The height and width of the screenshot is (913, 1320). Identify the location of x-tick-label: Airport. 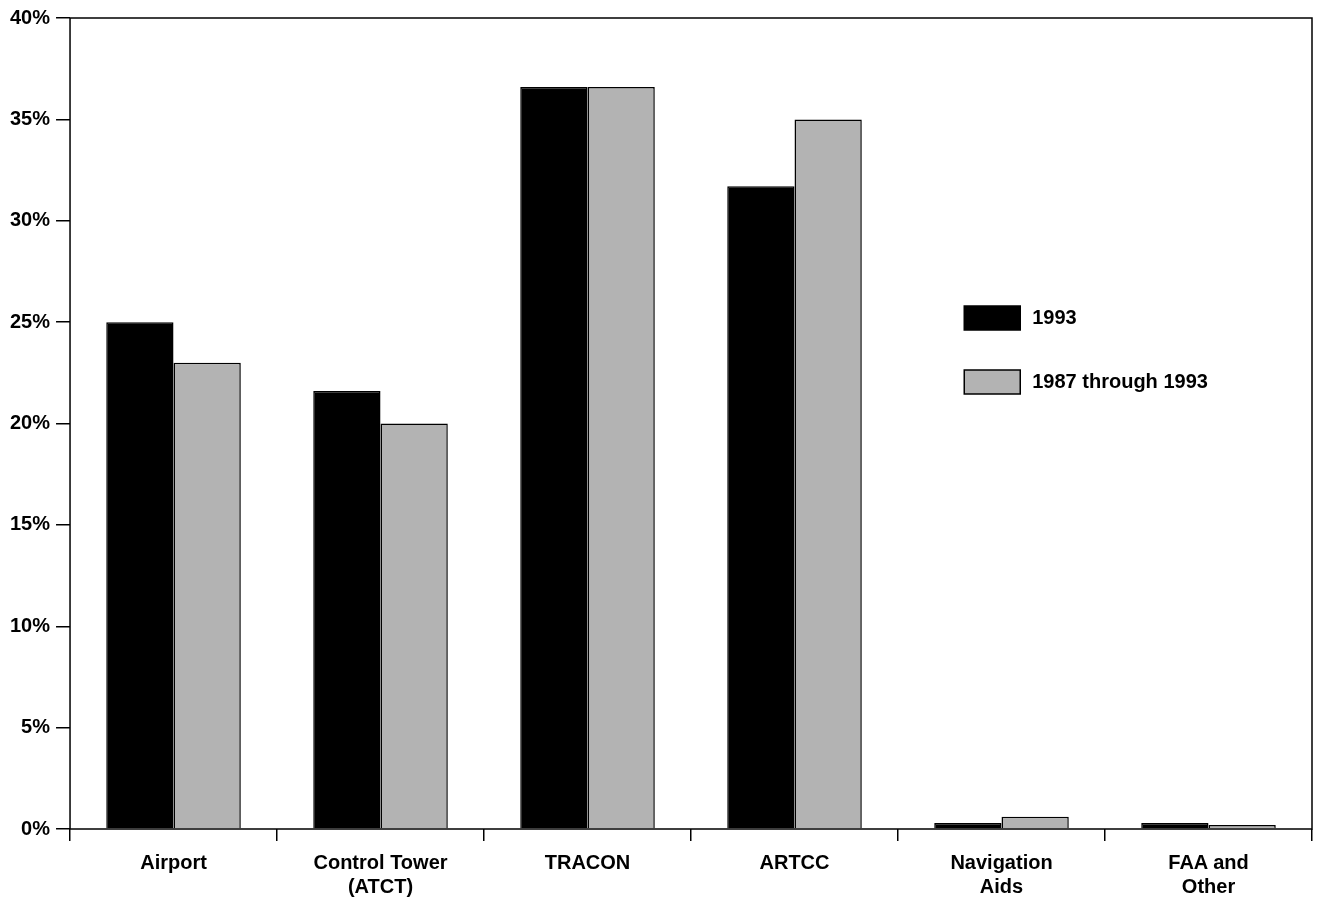
(174, 861).